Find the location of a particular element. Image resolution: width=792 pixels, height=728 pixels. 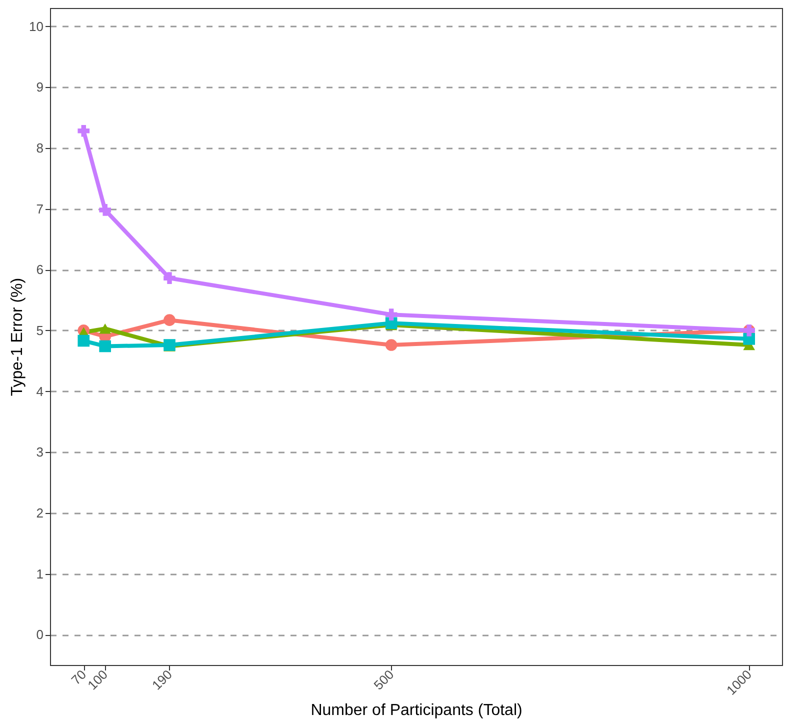

y-tick-label: 10 is located at coordinates (36, 26).